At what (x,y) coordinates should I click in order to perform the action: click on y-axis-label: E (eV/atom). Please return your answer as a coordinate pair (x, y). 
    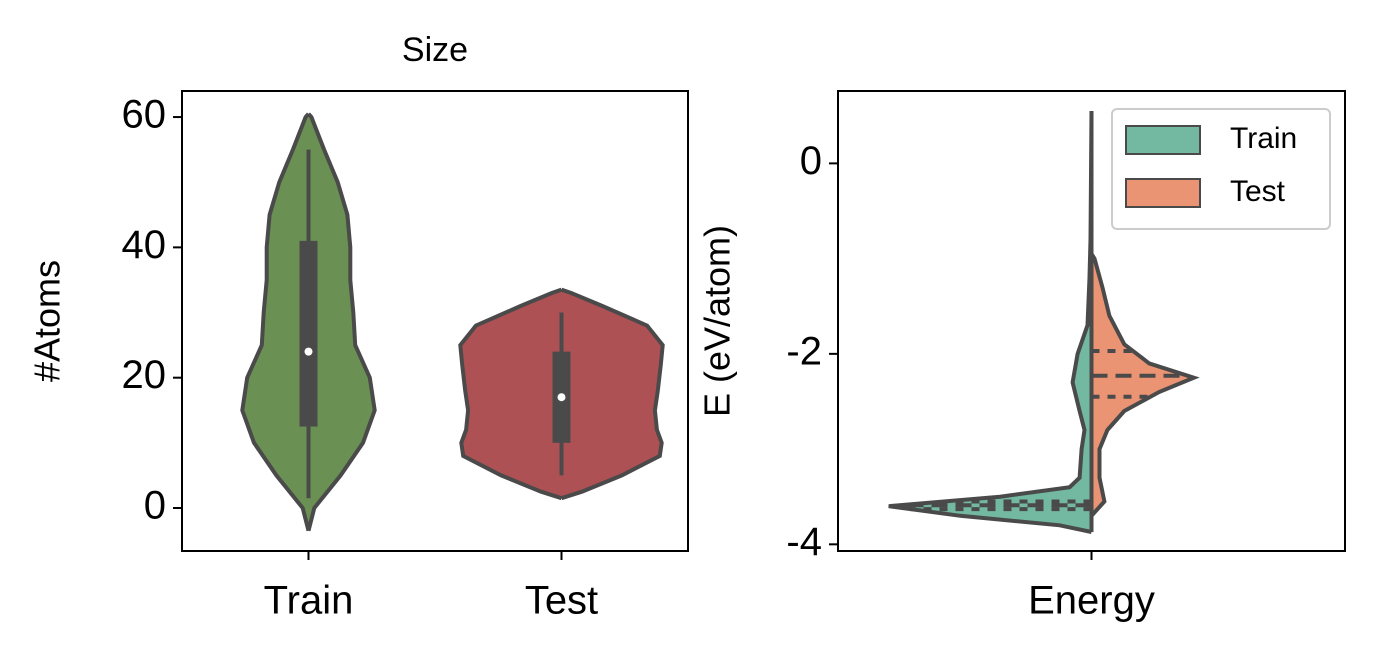
    Looking at the image, I should click on (717, 321).